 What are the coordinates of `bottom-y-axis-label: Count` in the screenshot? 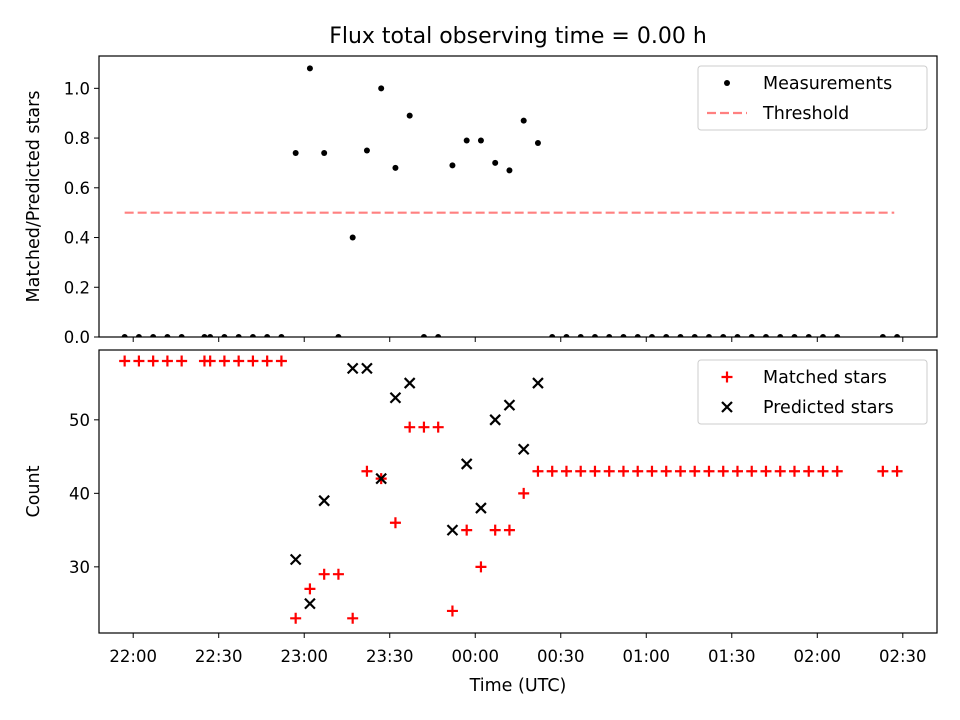 It's located at (34, 491).